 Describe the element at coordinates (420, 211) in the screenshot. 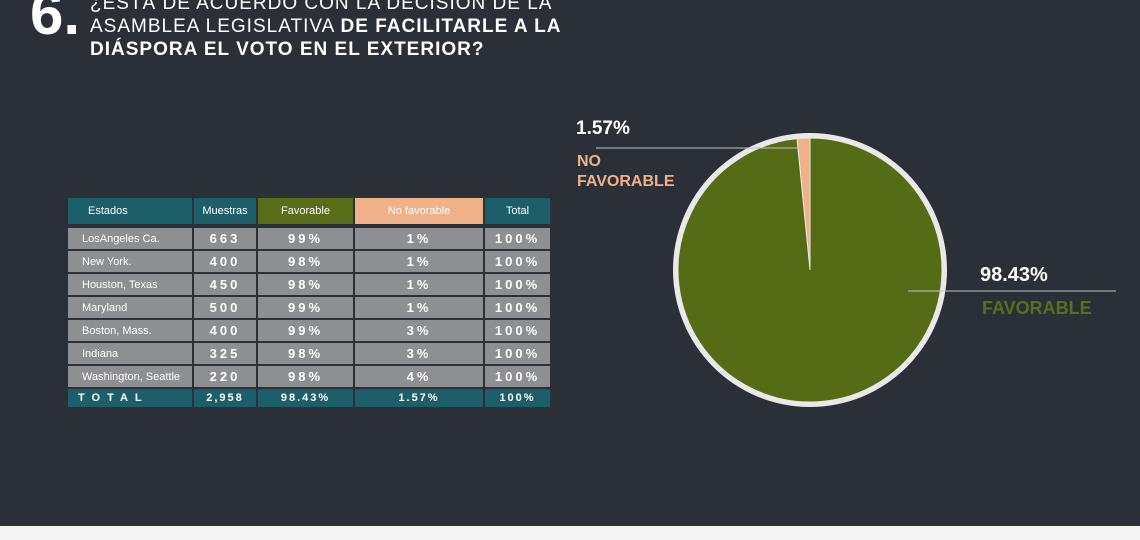

I see `header-no-favorable: No favorable` at that location.